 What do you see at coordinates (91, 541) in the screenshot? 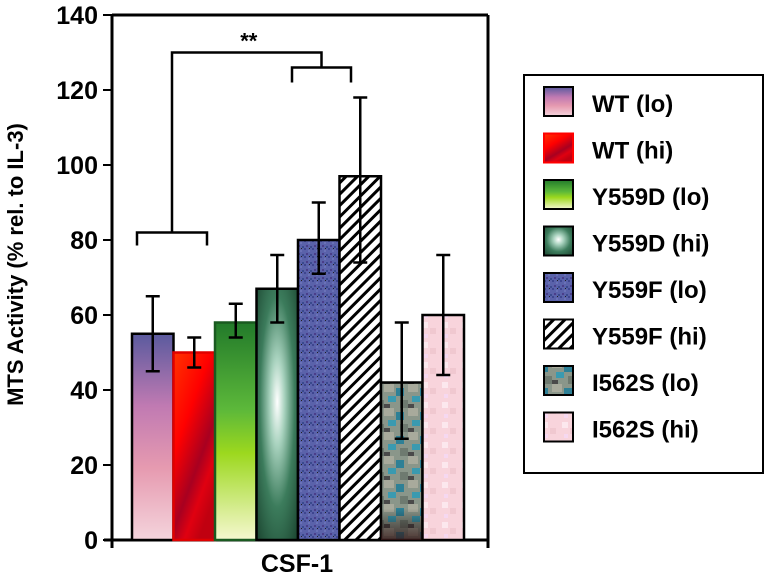
I see `y-tick-label: 0` at bounding box center [91, 541].